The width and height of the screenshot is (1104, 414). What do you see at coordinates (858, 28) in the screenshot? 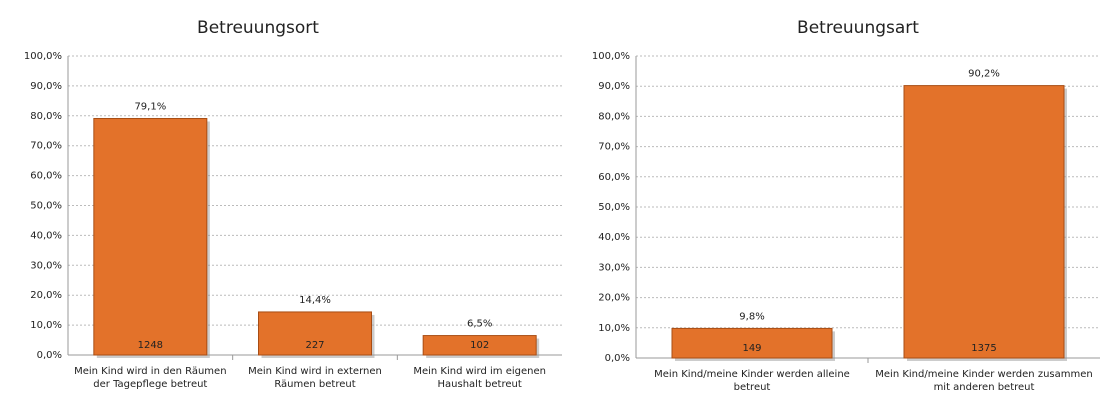
I see `chart-title: Betreuungsart` at bounding box center [858, 28].